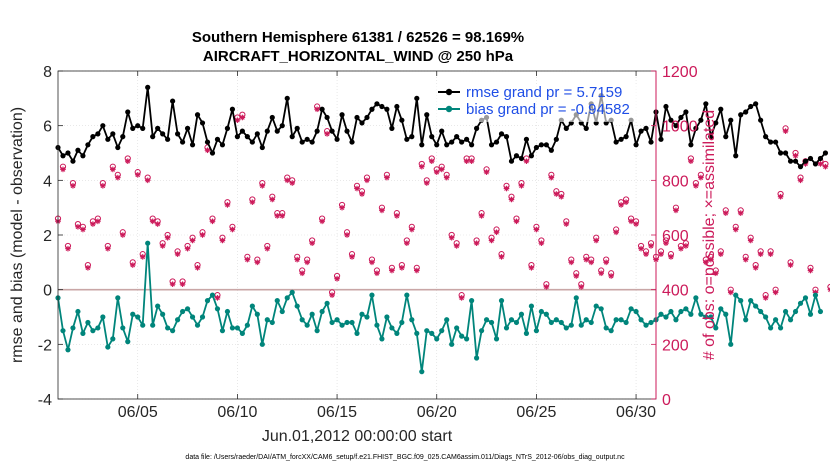 This screenshot has width=830, height=470. I want to click on y-tick-label-right: 1000, so click(680, 127).